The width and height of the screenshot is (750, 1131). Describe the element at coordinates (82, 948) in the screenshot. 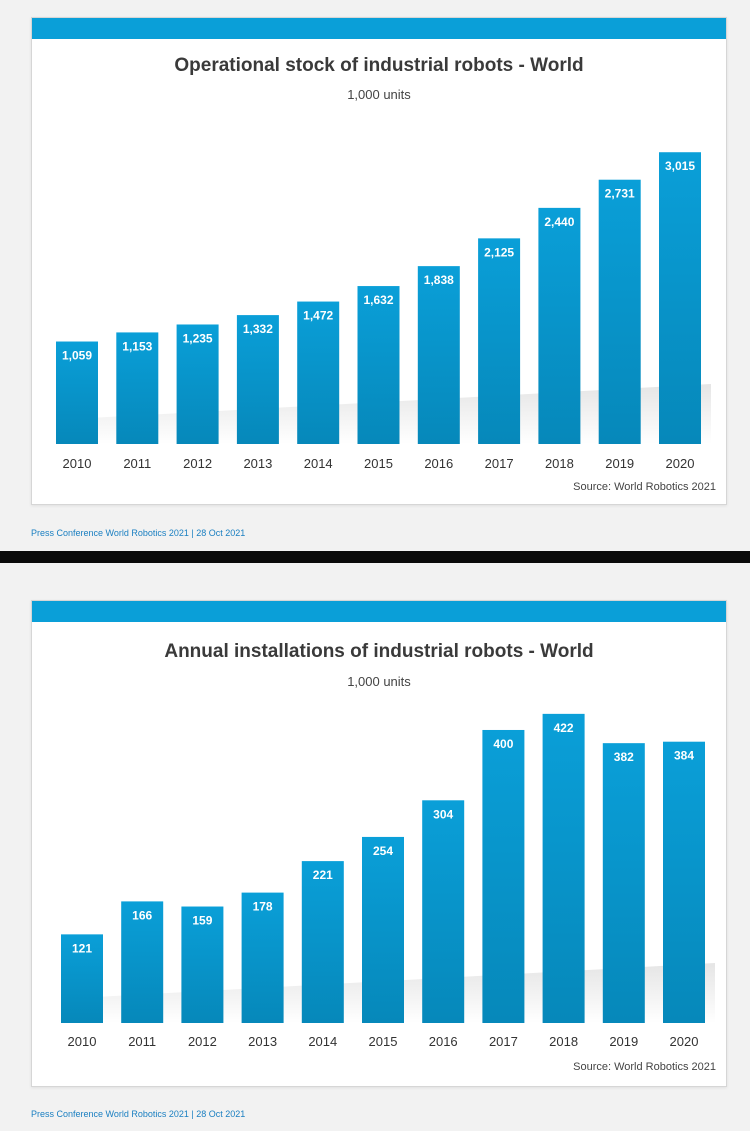

I see `data-label-2010: 121` at that location.